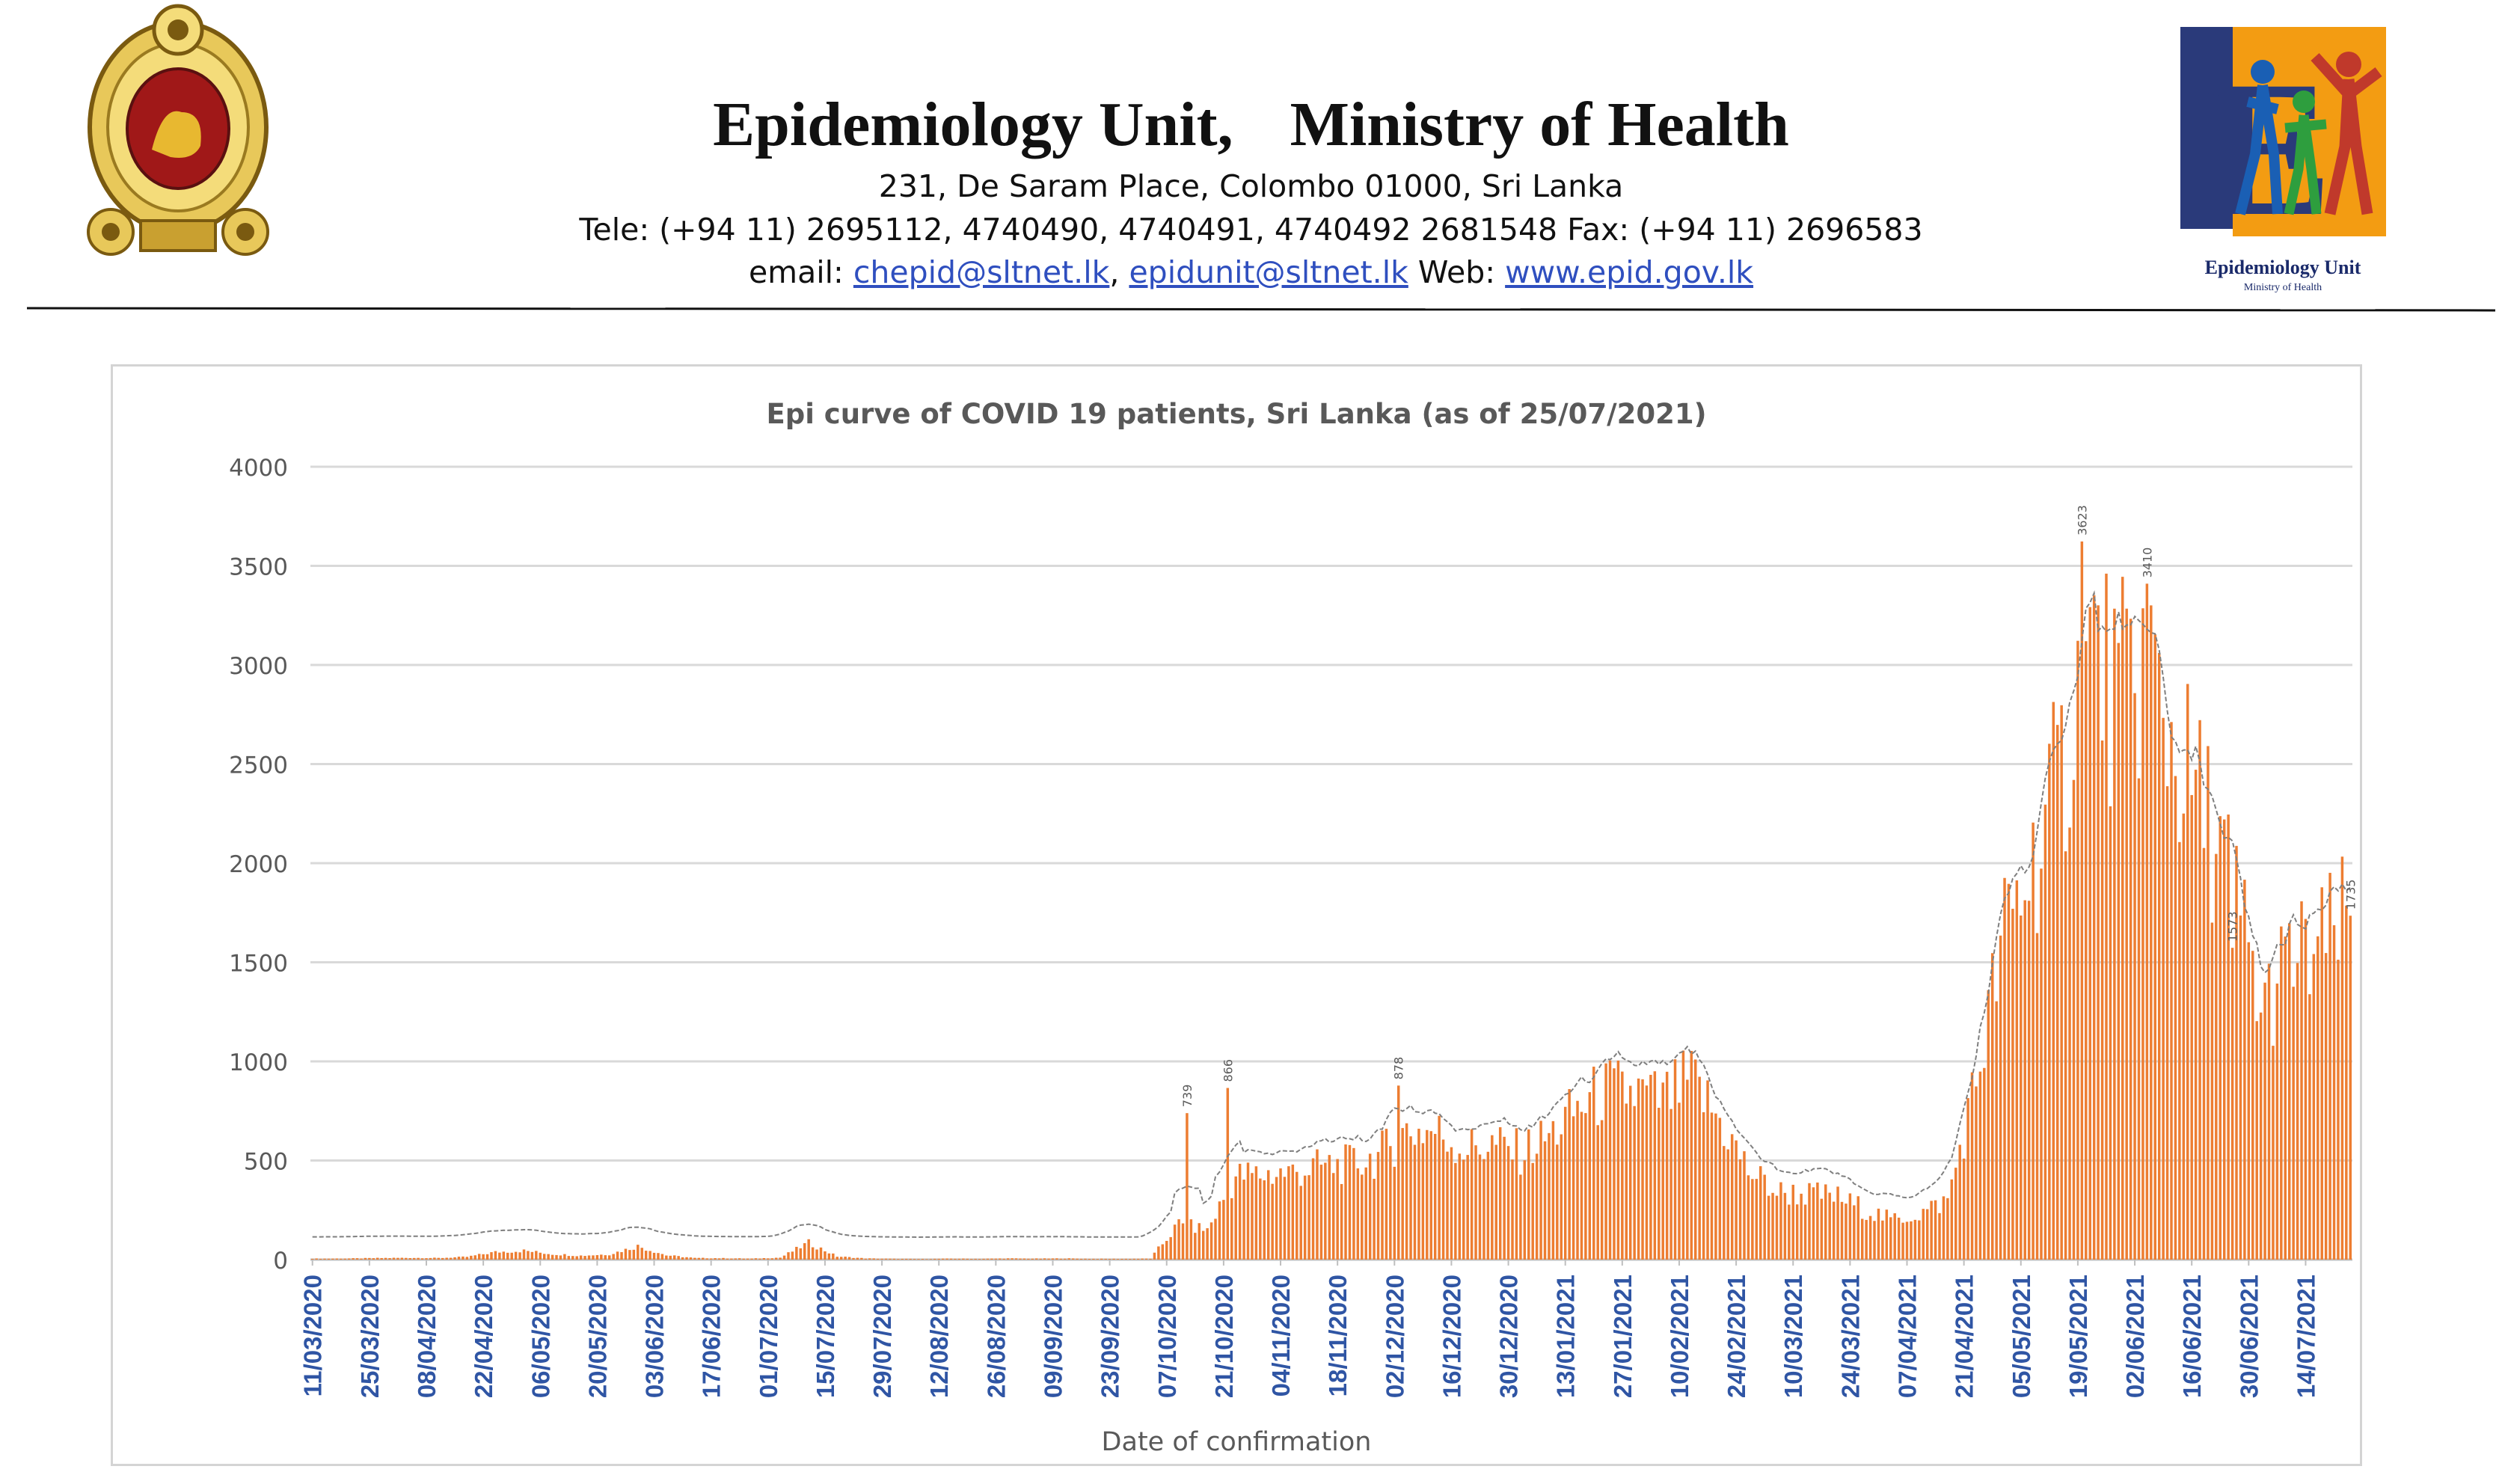 Image resolution: width=2502 pixels, height=1484 pixels. What do you see at coordinates (882, 1336) in the screenshot?
I see `x-tick-label: 29/07/2020` at bounding box center [882, 1336].